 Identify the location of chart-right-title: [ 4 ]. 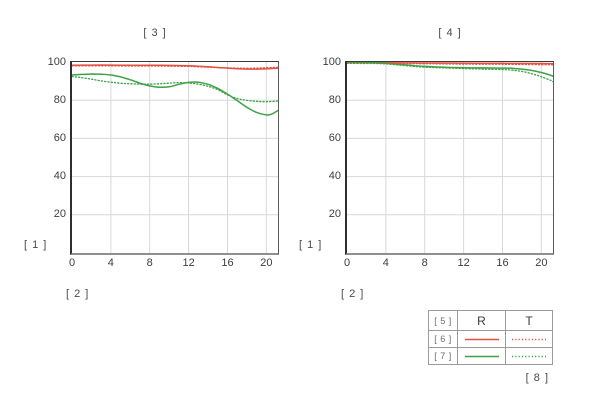
(450, 33).